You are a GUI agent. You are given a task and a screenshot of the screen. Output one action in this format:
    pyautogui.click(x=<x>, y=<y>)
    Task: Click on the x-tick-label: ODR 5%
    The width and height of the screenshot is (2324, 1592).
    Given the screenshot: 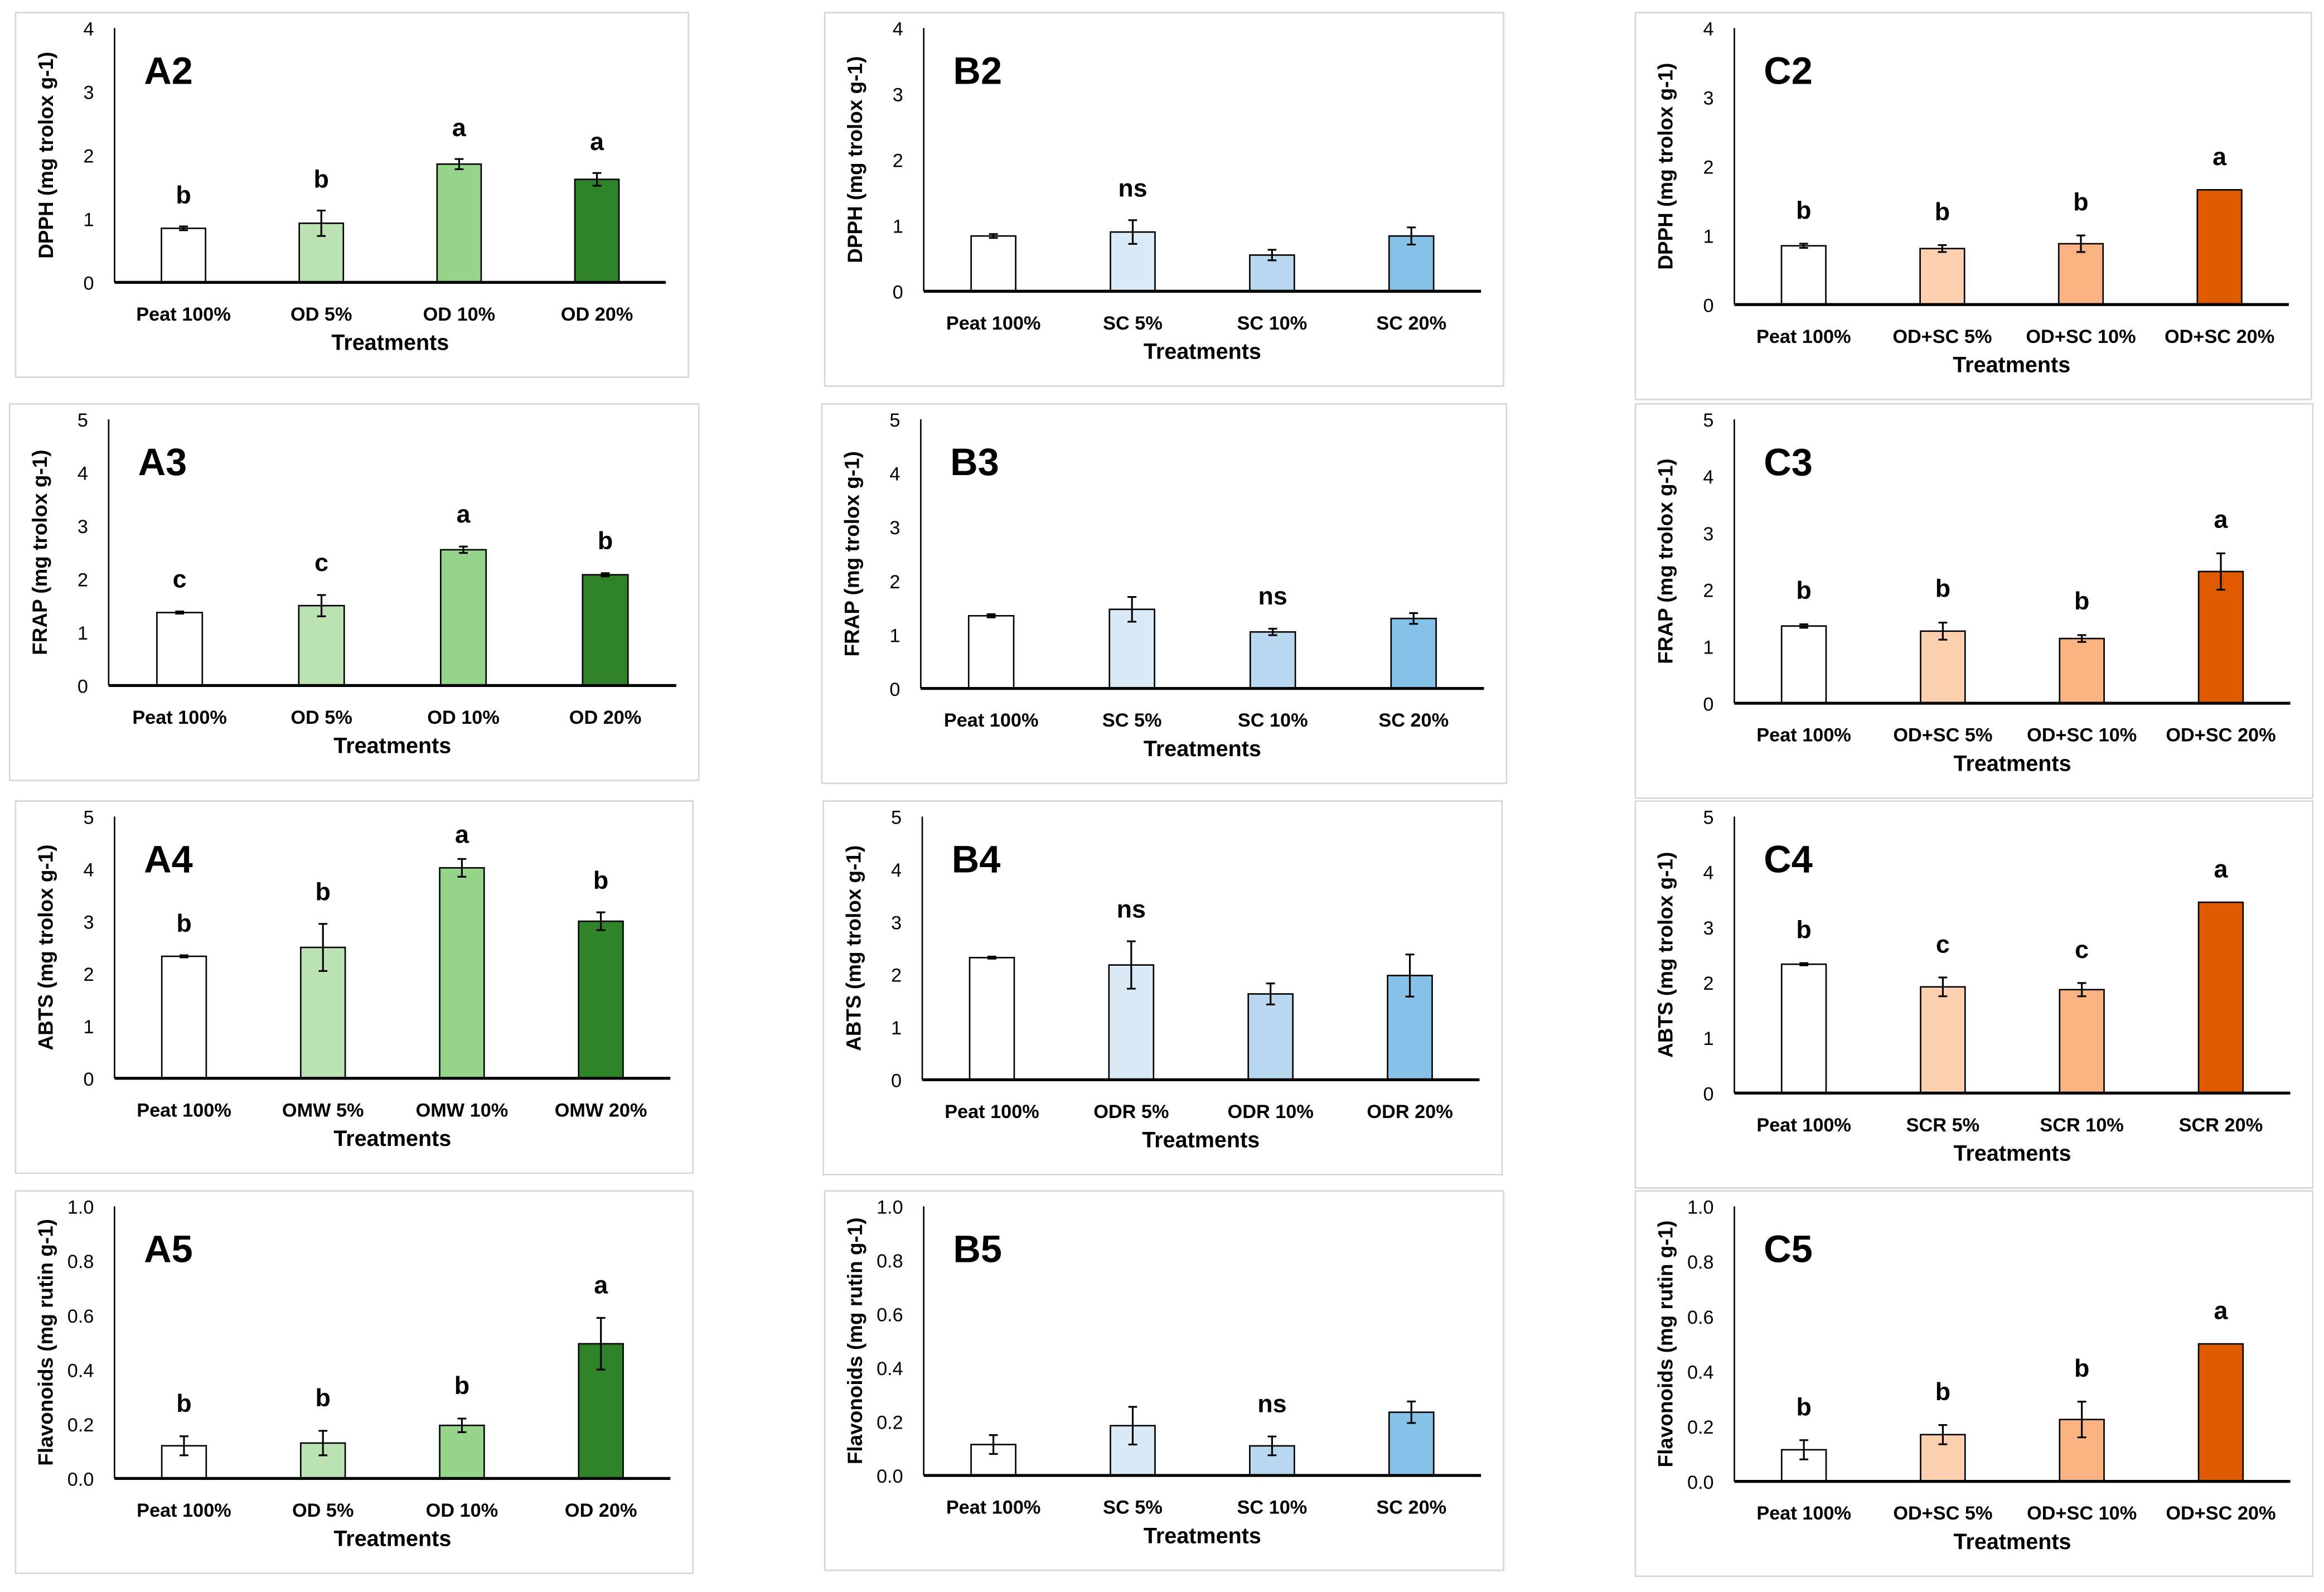 What is the action you would take?
    pyautogui.click(x=1131, y=1111)
    